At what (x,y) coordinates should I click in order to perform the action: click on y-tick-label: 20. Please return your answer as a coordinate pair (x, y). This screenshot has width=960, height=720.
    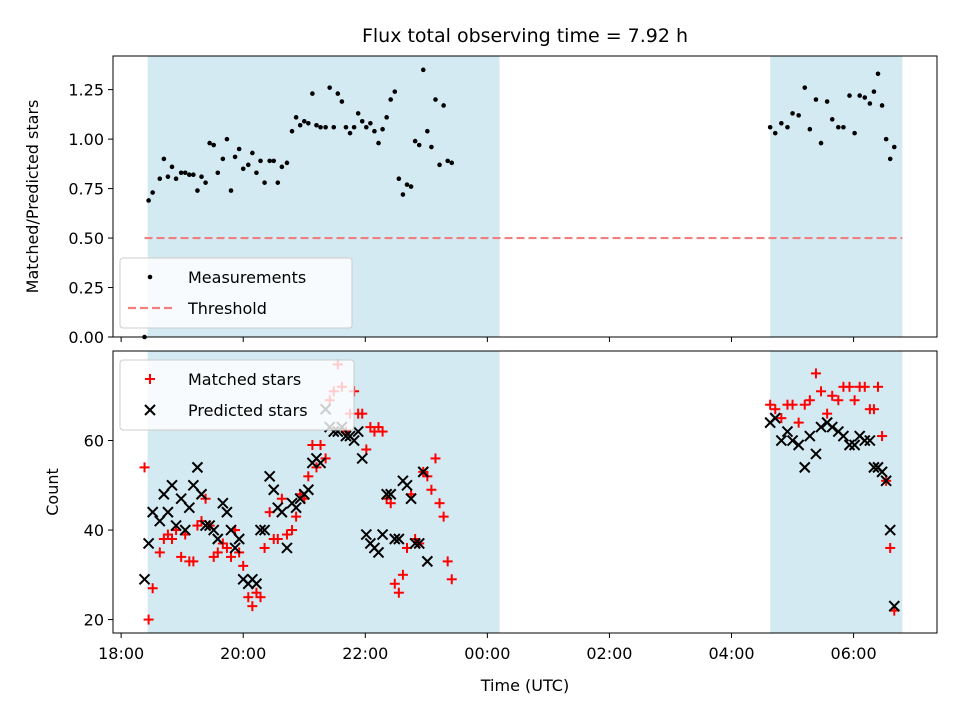
    Looking at the image, I should click on (94, 620).